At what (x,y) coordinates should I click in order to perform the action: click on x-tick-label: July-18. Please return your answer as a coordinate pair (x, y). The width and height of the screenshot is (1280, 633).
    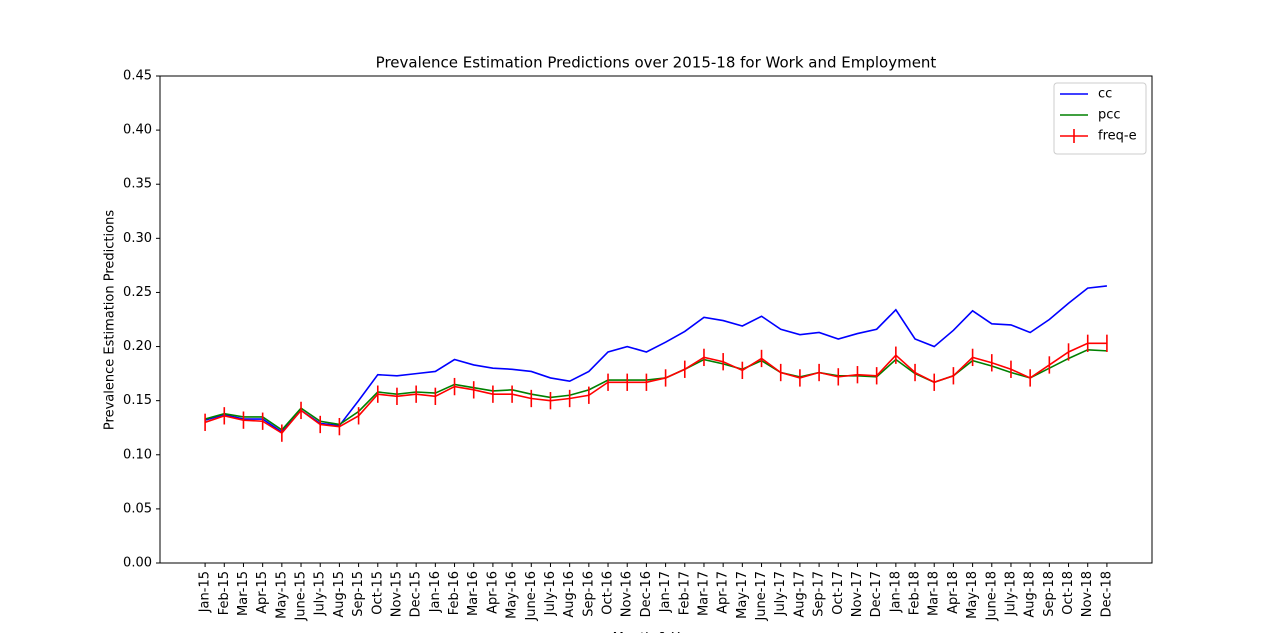
    Looking at the image, I should click on (1010, 593).